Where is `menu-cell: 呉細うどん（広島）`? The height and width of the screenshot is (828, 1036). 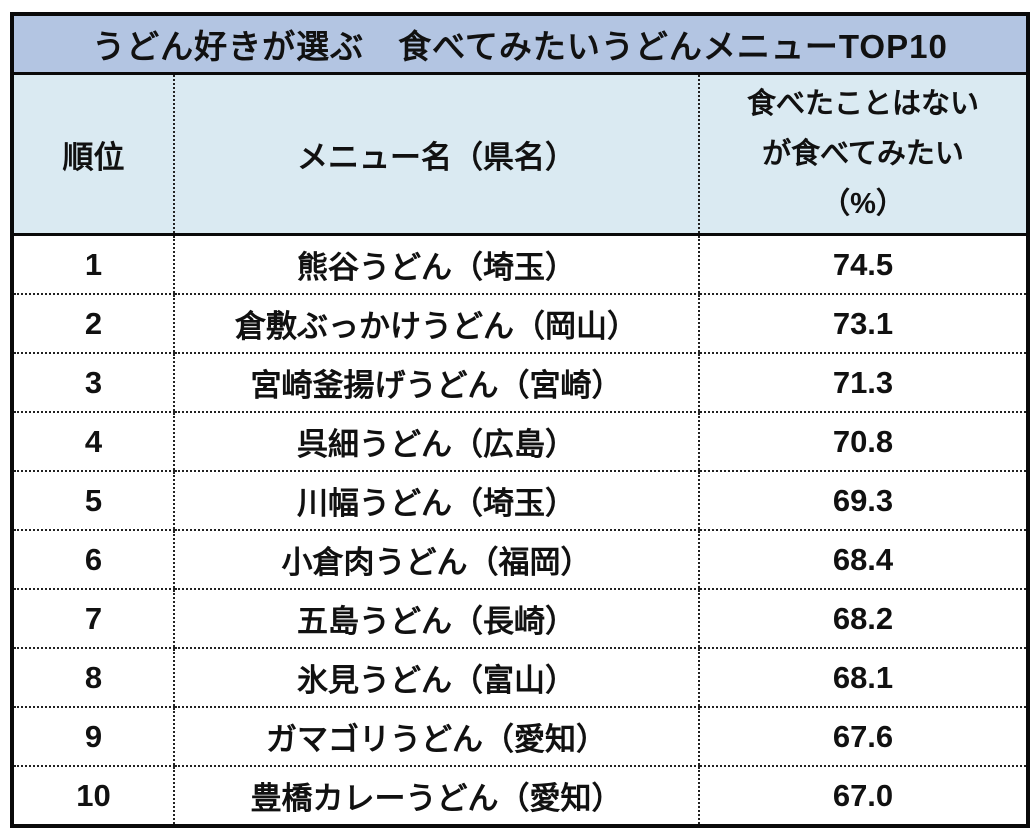
menu-cell: 呉細うどん（広島） is located at coordinates (436, 442).